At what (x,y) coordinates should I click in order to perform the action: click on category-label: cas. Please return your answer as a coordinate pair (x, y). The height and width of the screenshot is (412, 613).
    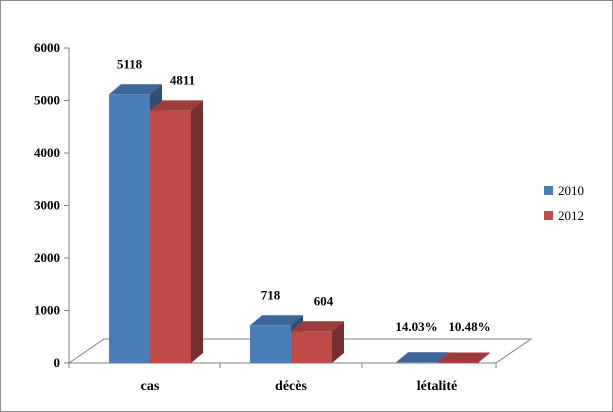
    Looking at the image, I should click on (150, 386).